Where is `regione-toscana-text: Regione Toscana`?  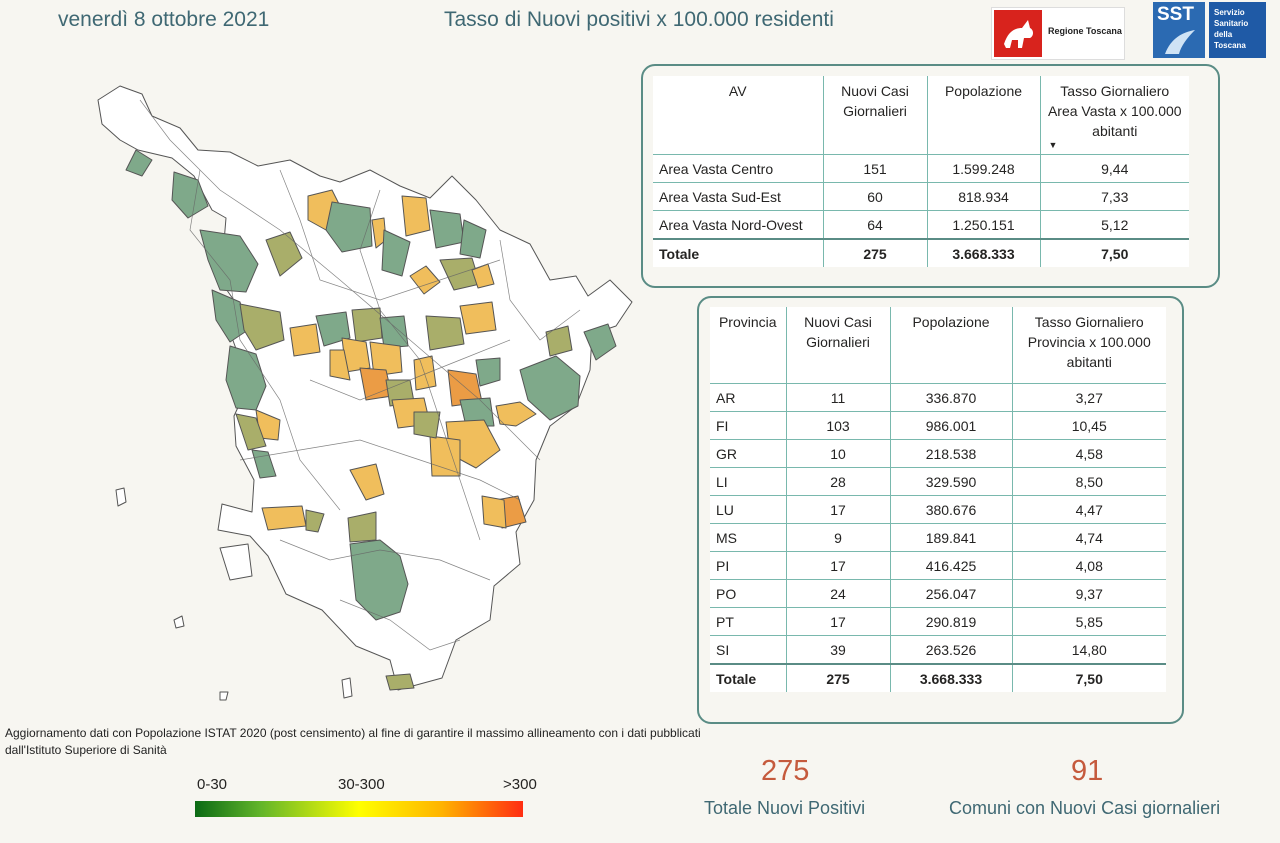
regione-toscana-text: Regione Toscana is located at coordinates (1085, 31).